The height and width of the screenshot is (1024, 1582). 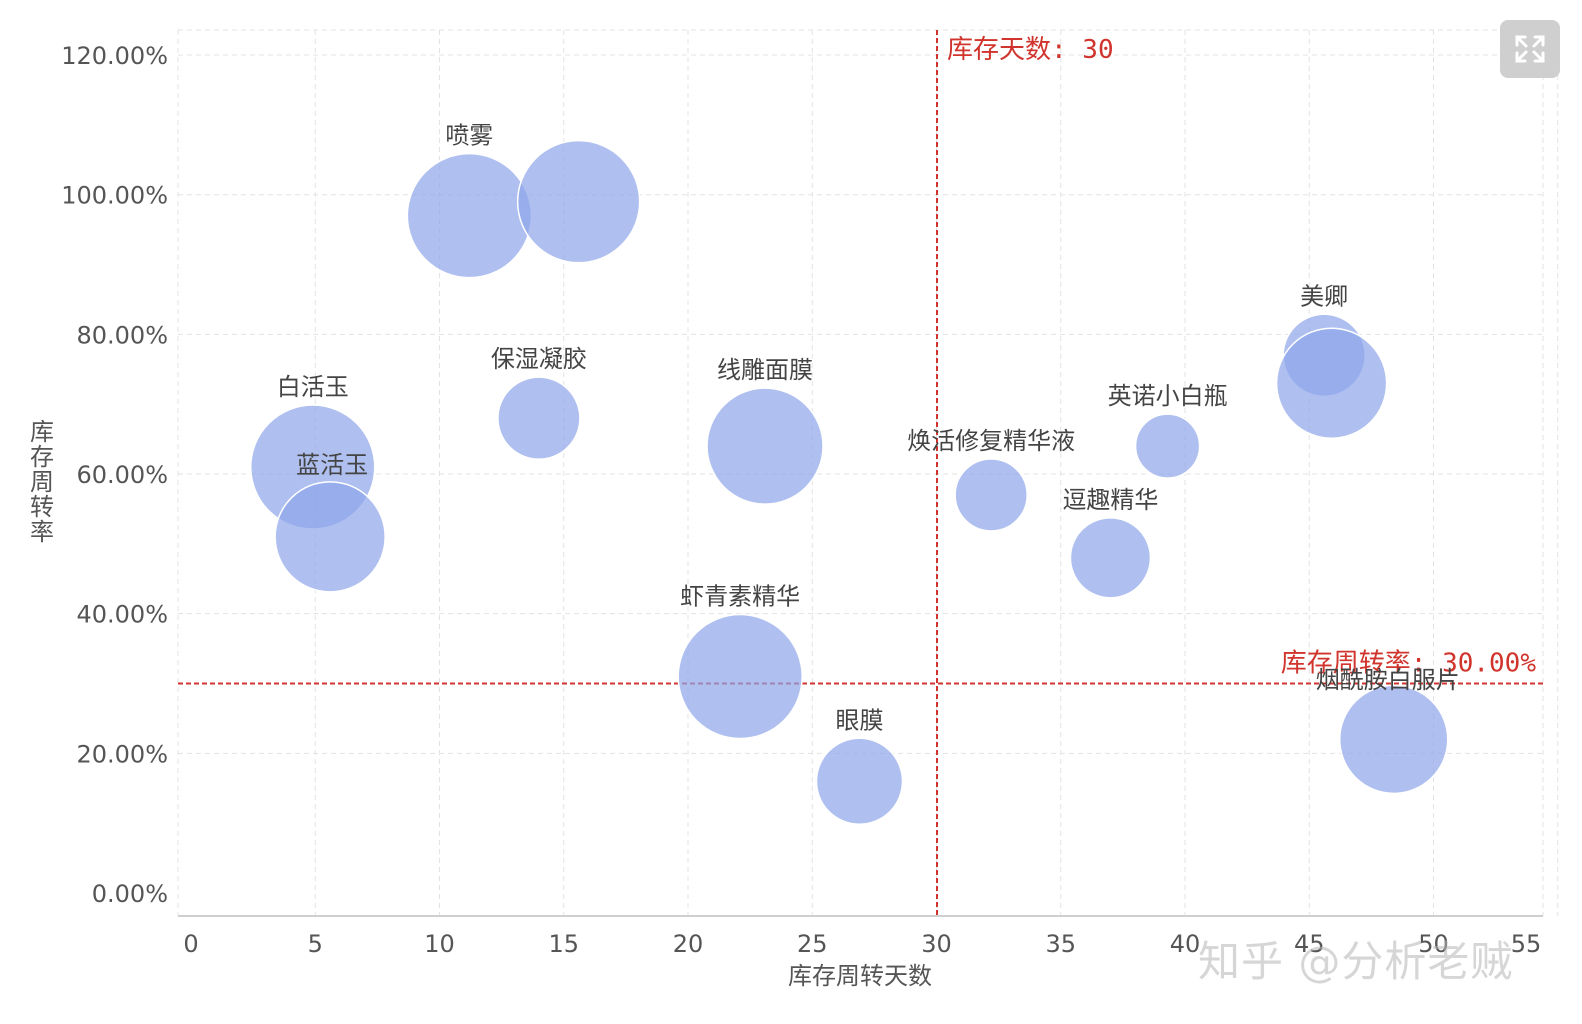 What do you see at coordinates (469, 136) in the screenshot?
I see `bubble-label: 喷雾` at bounding box center [469, 136].